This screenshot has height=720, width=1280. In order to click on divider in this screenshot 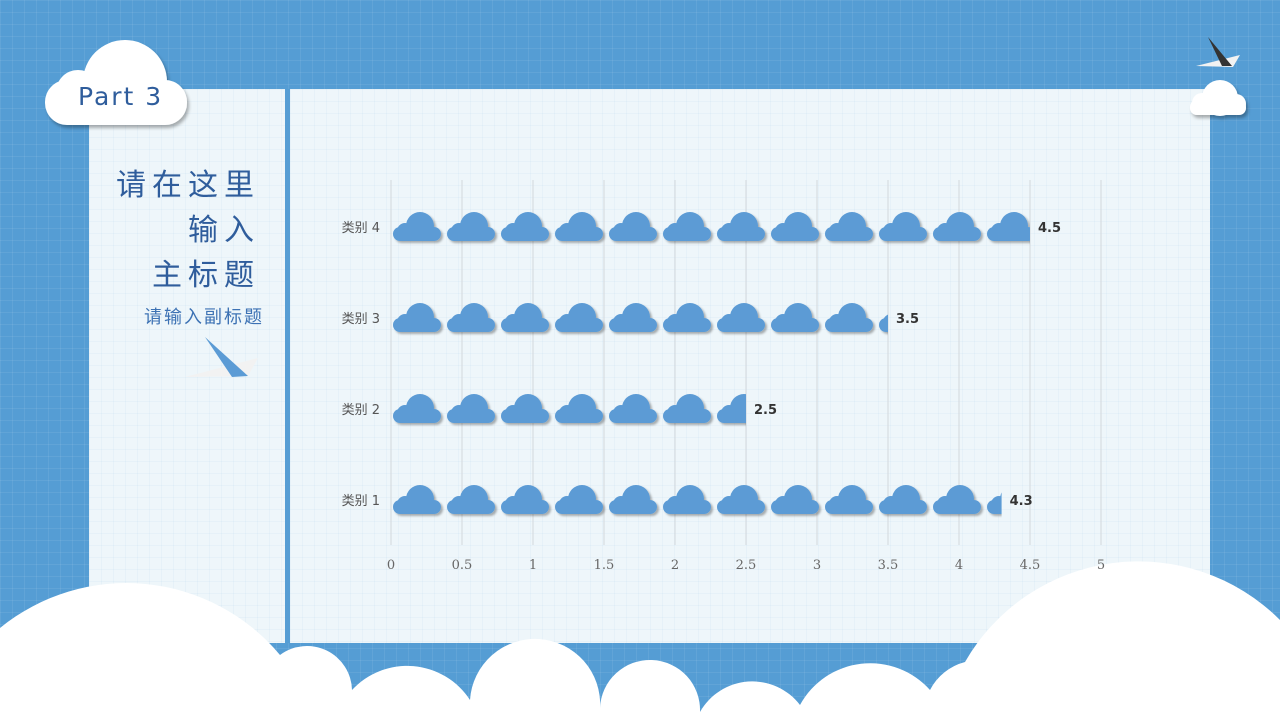, I will do `click(287, 366)`.